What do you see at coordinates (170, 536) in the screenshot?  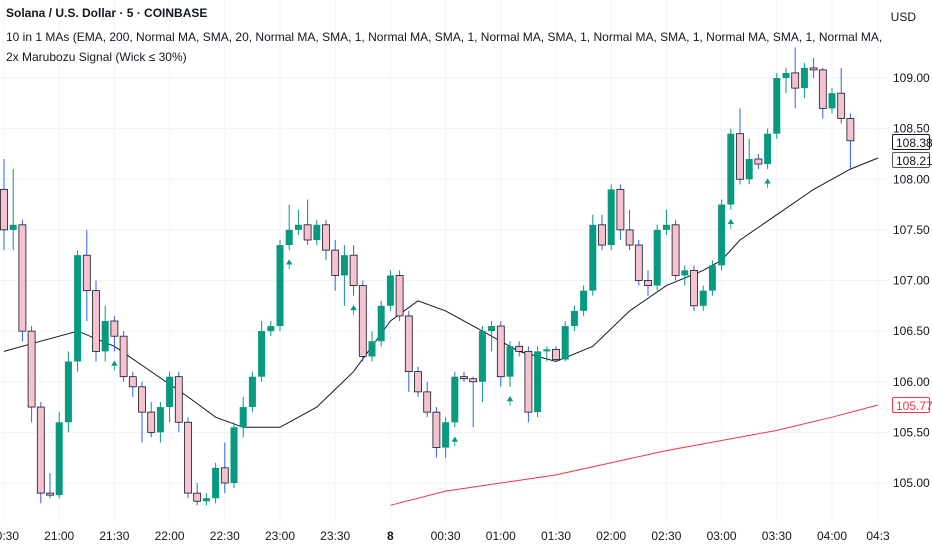 I see `time-tick-label: 22:00` at bounding box center [170, 536].